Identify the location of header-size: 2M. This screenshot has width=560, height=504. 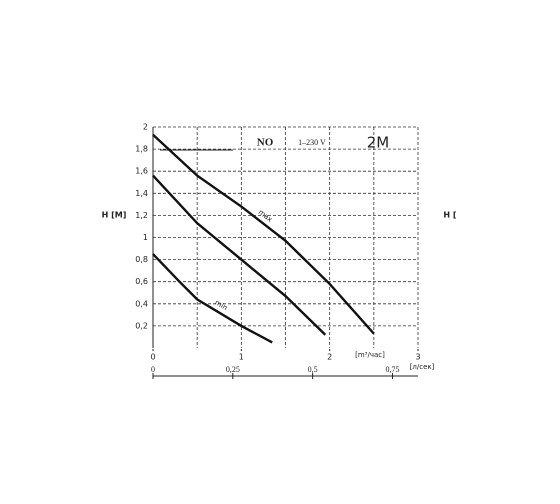
(378, 143).